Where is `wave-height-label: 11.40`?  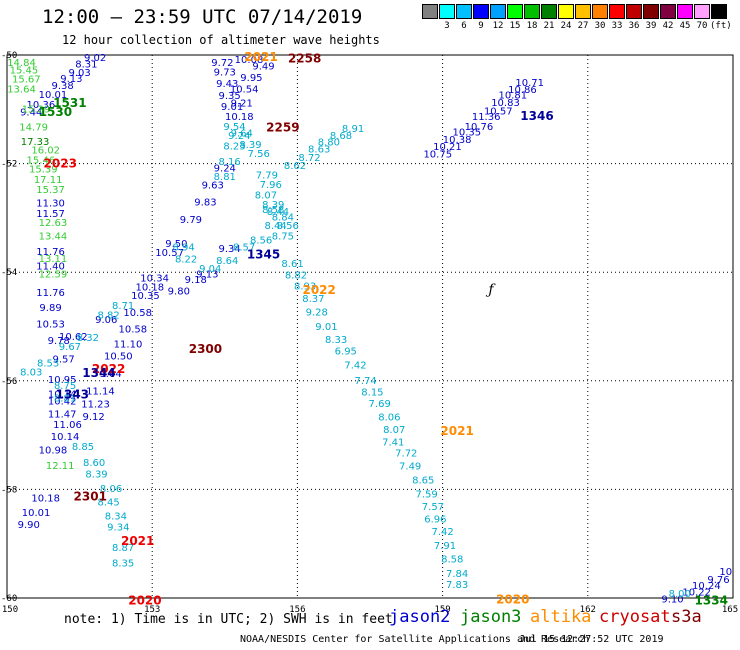 wave-height-label: 11.40 is located at coordinates (50, 266).